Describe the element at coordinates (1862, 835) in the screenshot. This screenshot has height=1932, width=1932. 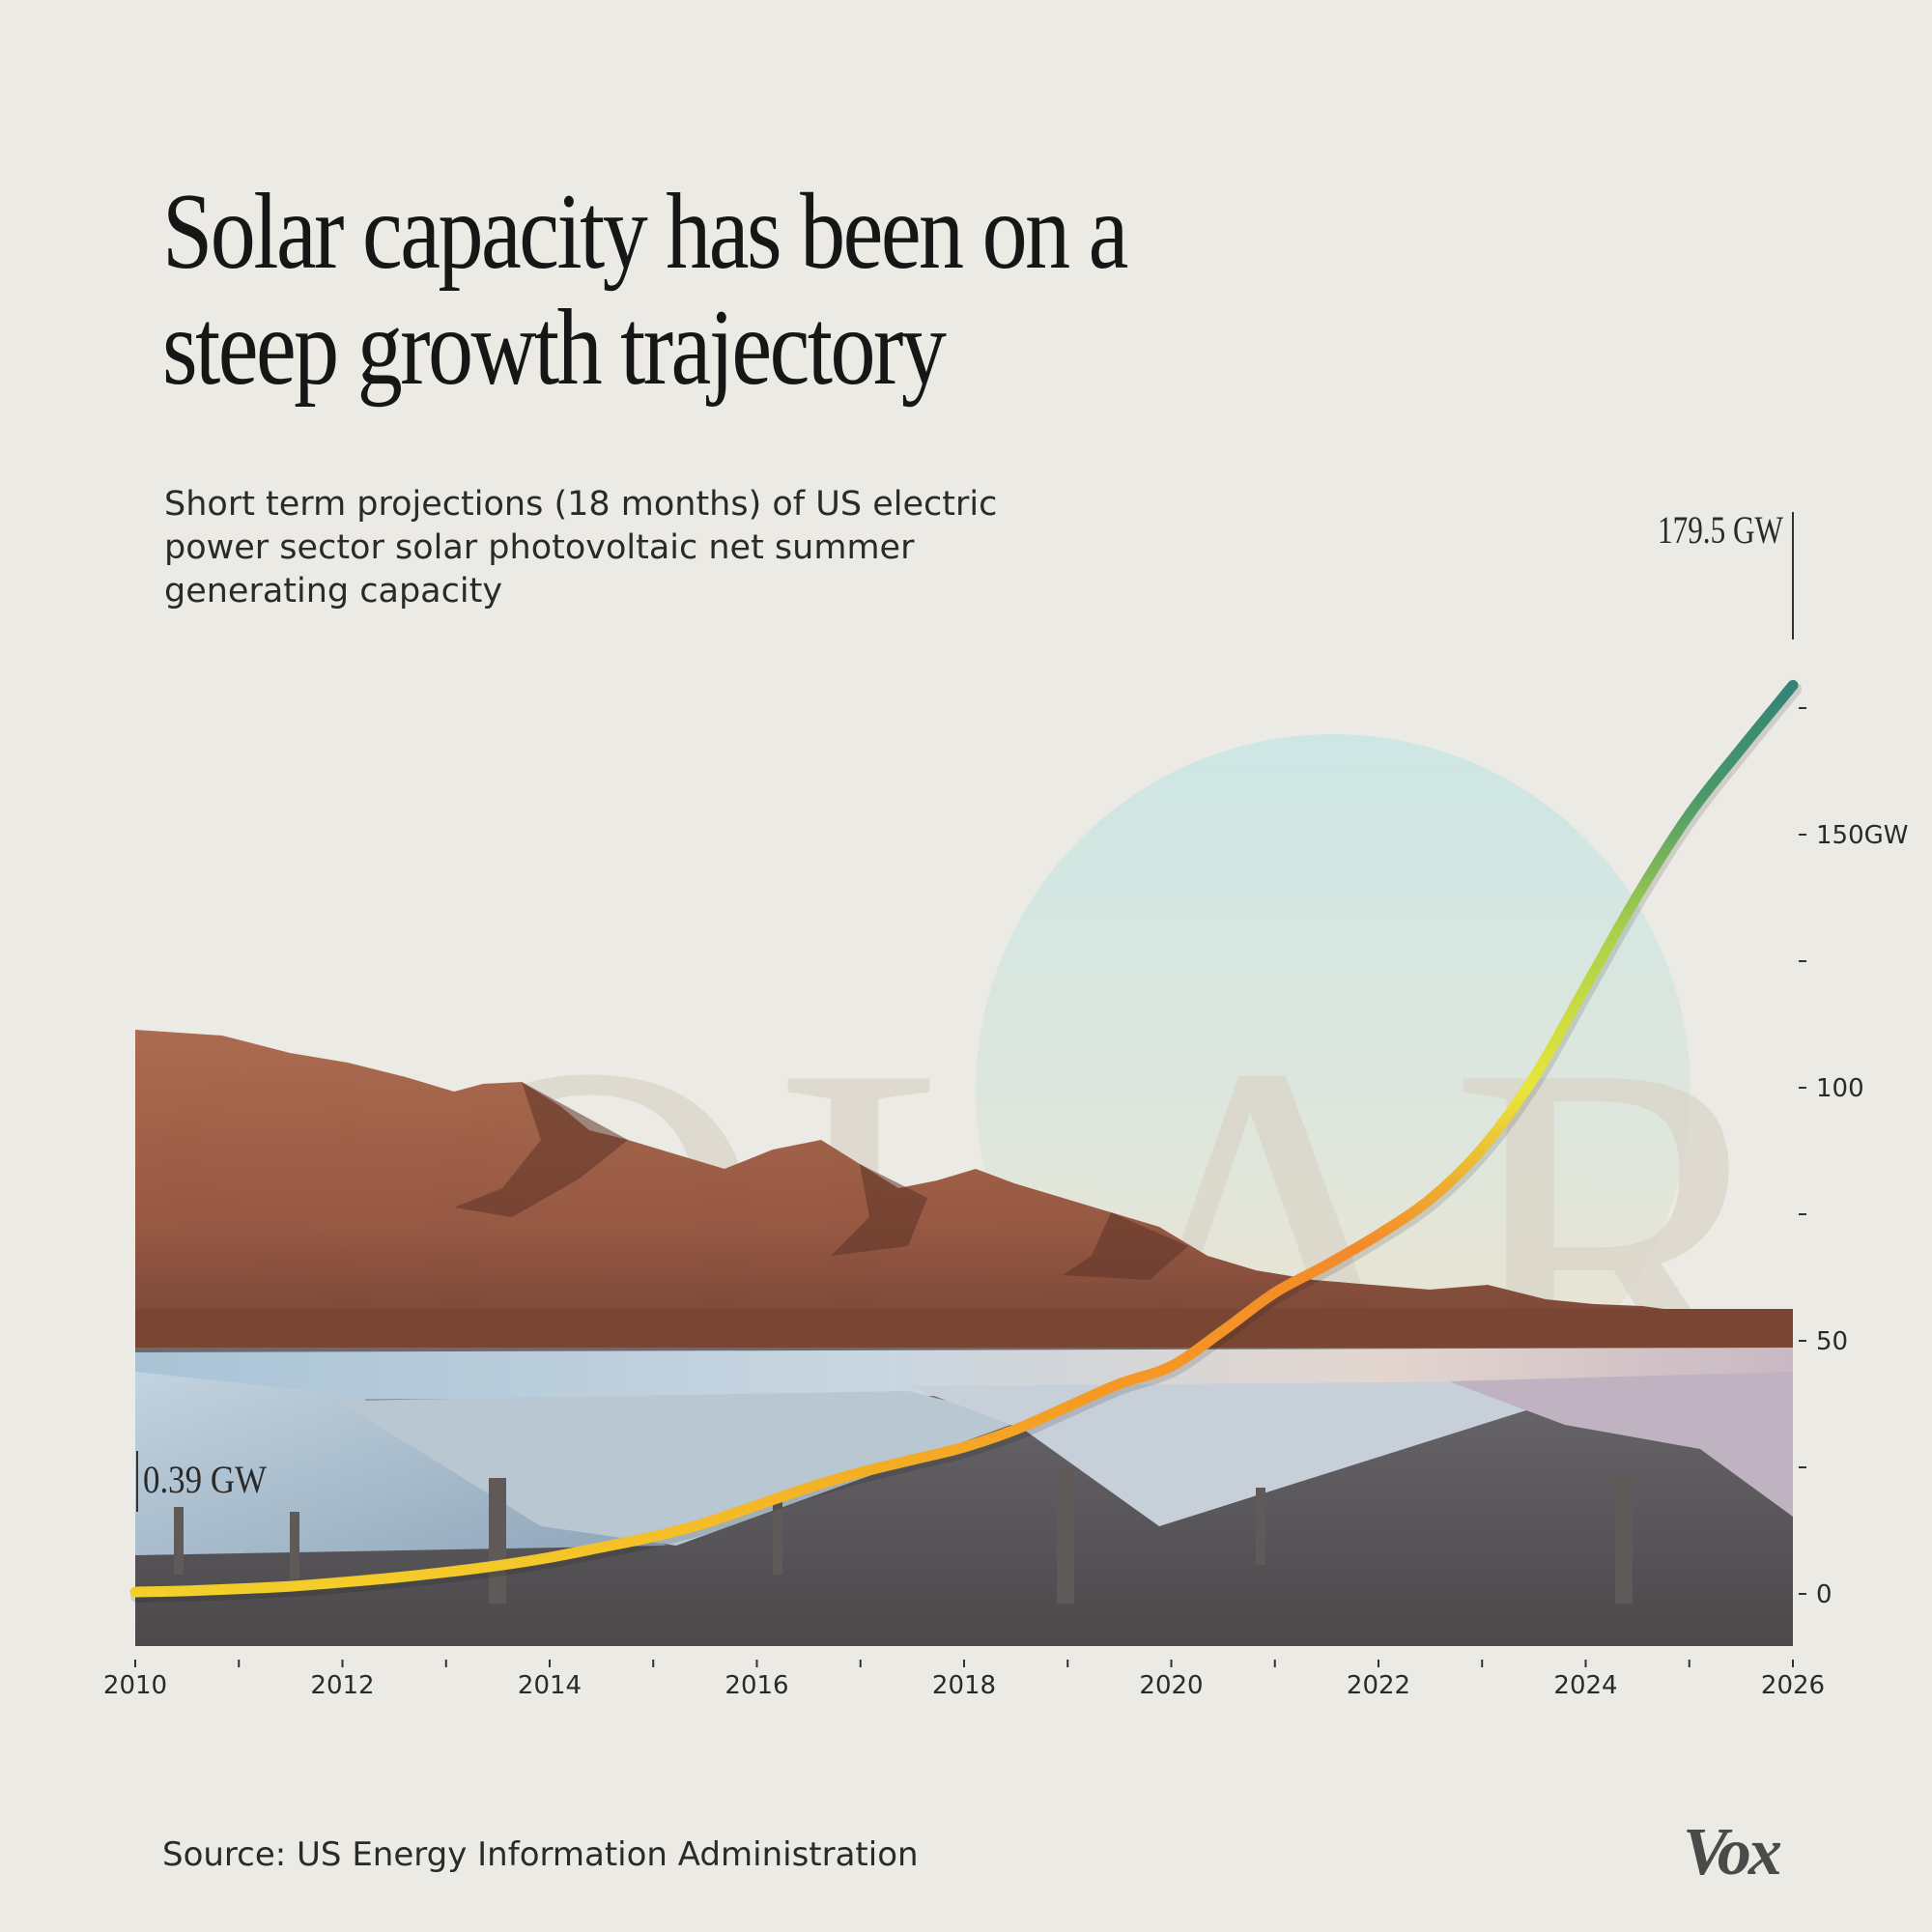
I see `y-tick-label-150: 150GW` at that location.